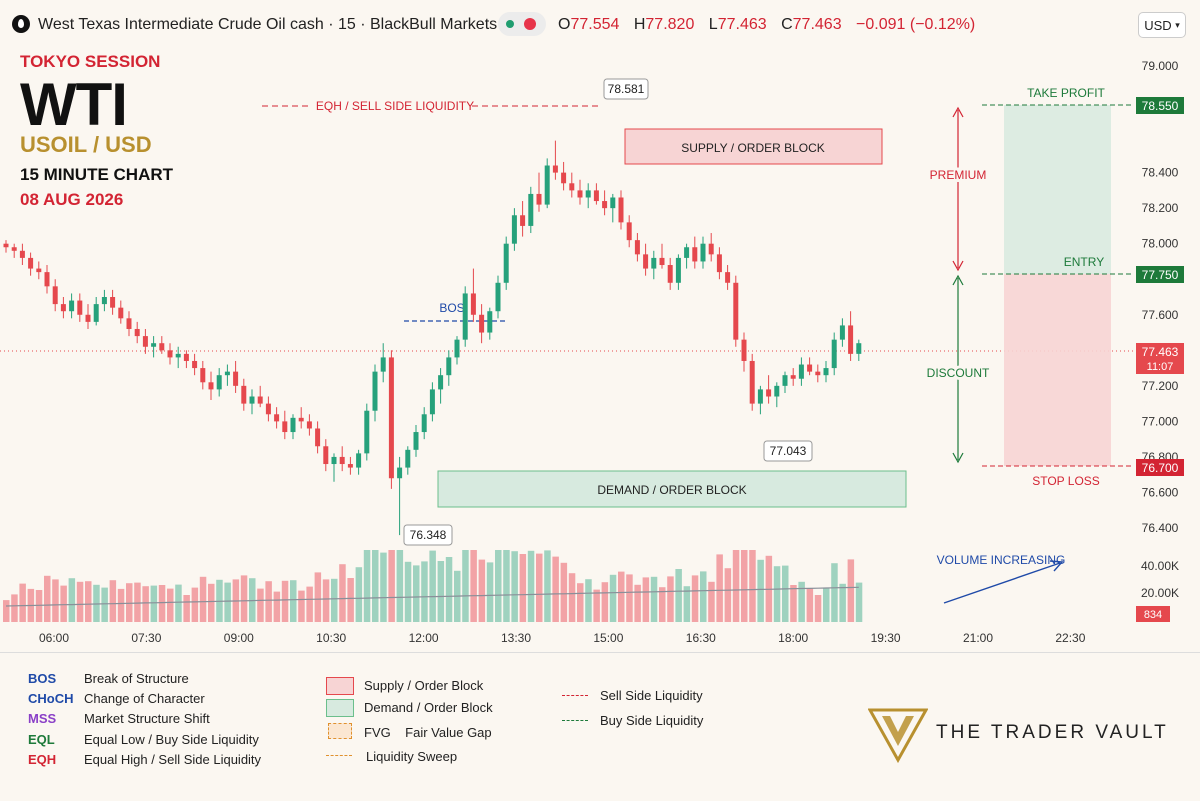 This screenshot has width=1200, height=801. Describe the element at coordinates (1066, 93) in the screenshot. I see `take-profit-label: TAKE PROFIT` at that location.